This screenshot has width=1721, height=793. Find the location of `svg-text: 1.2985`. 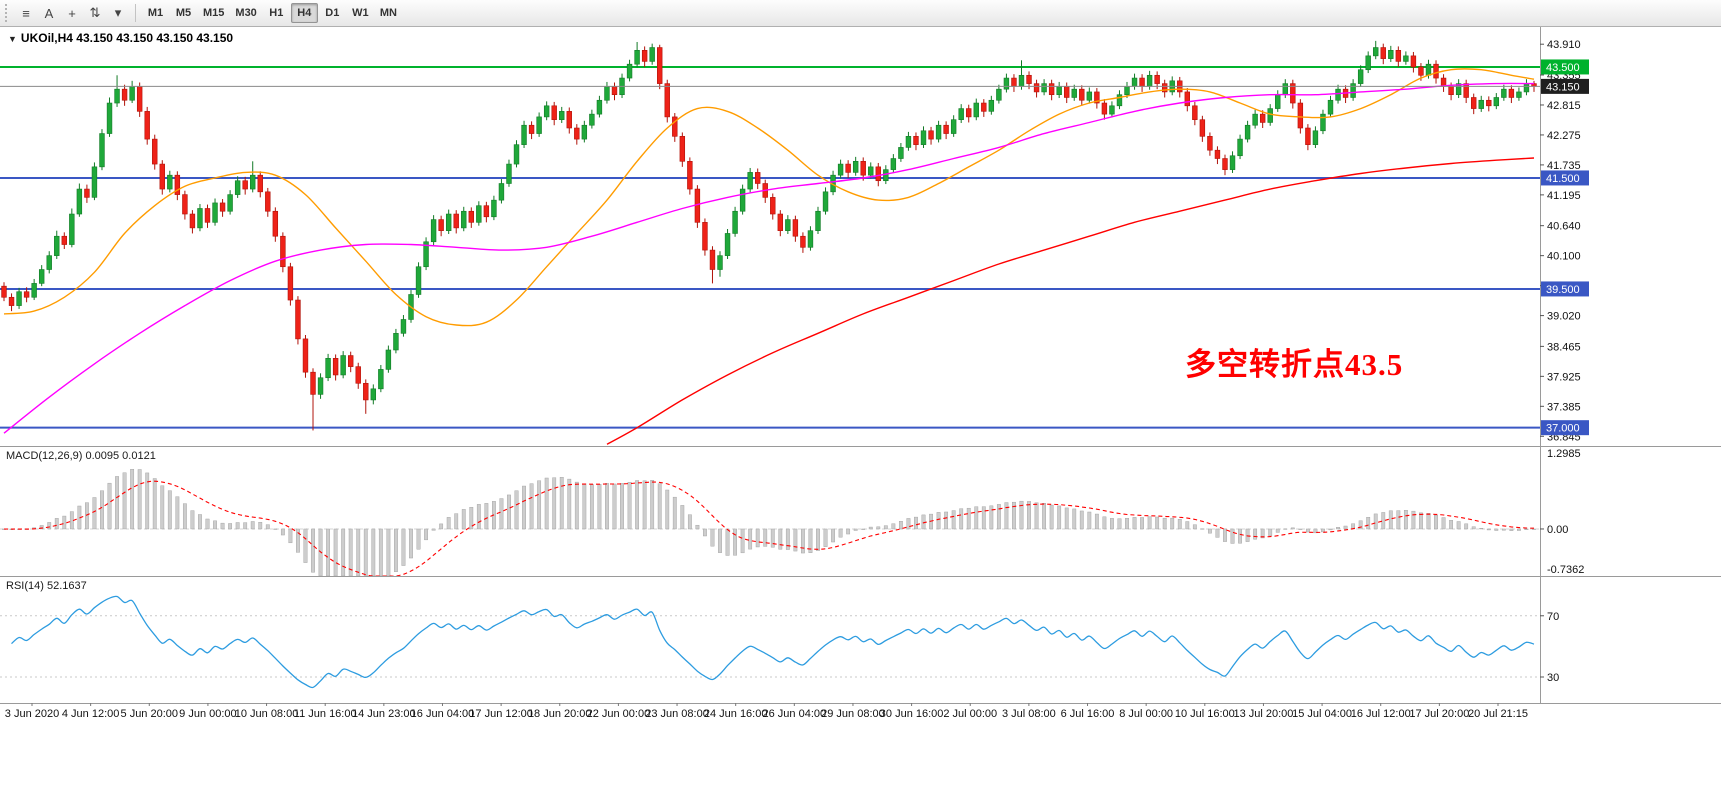

svg-text: 1.2985 is located at coordinates (1564, 454).